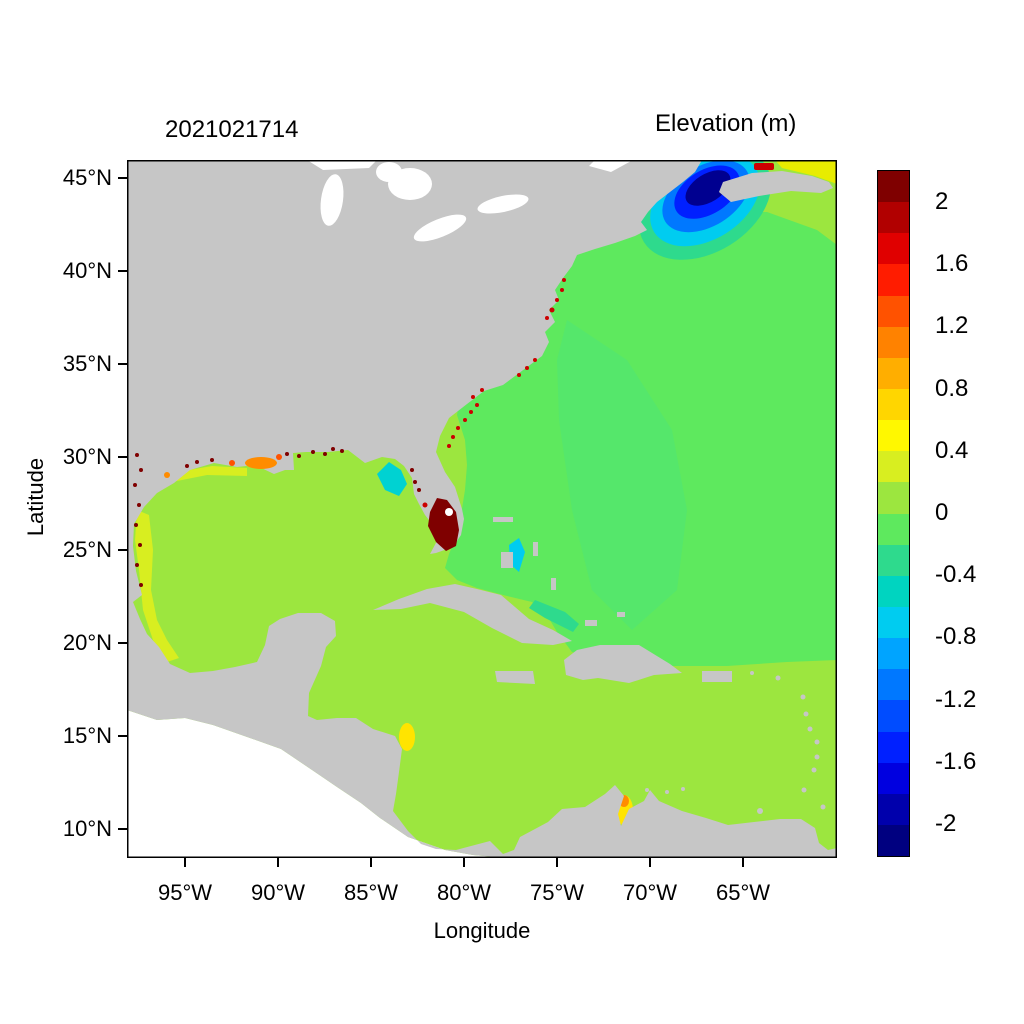 The image size is (1024, 1024). What do you see at coordinates (743, 892) in the screenshot?
I see `x-tick-label: 65°W` at bounding box center [743, 892].